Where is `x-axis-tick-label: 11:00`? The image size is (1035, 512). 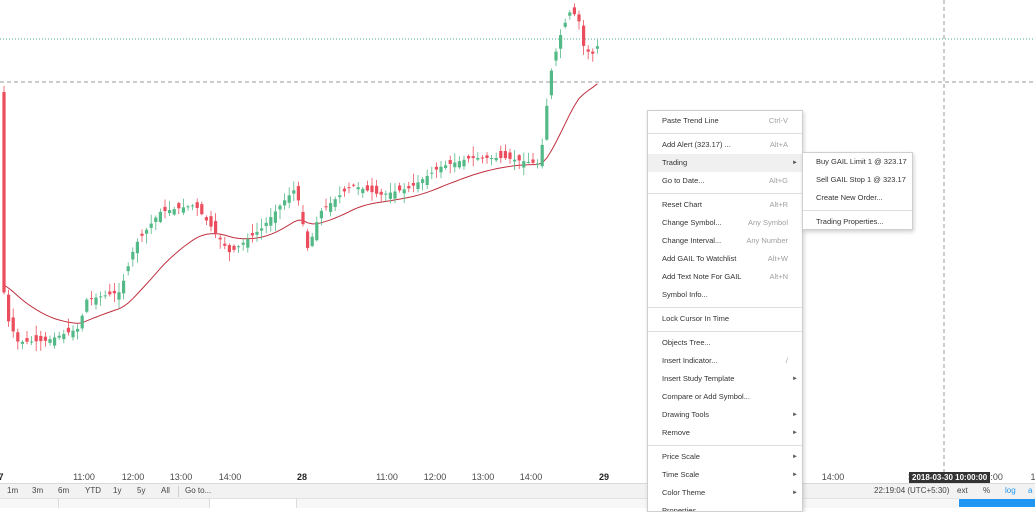
x-axis-tick-label: 11:00 is located at coordinates (387, 477).